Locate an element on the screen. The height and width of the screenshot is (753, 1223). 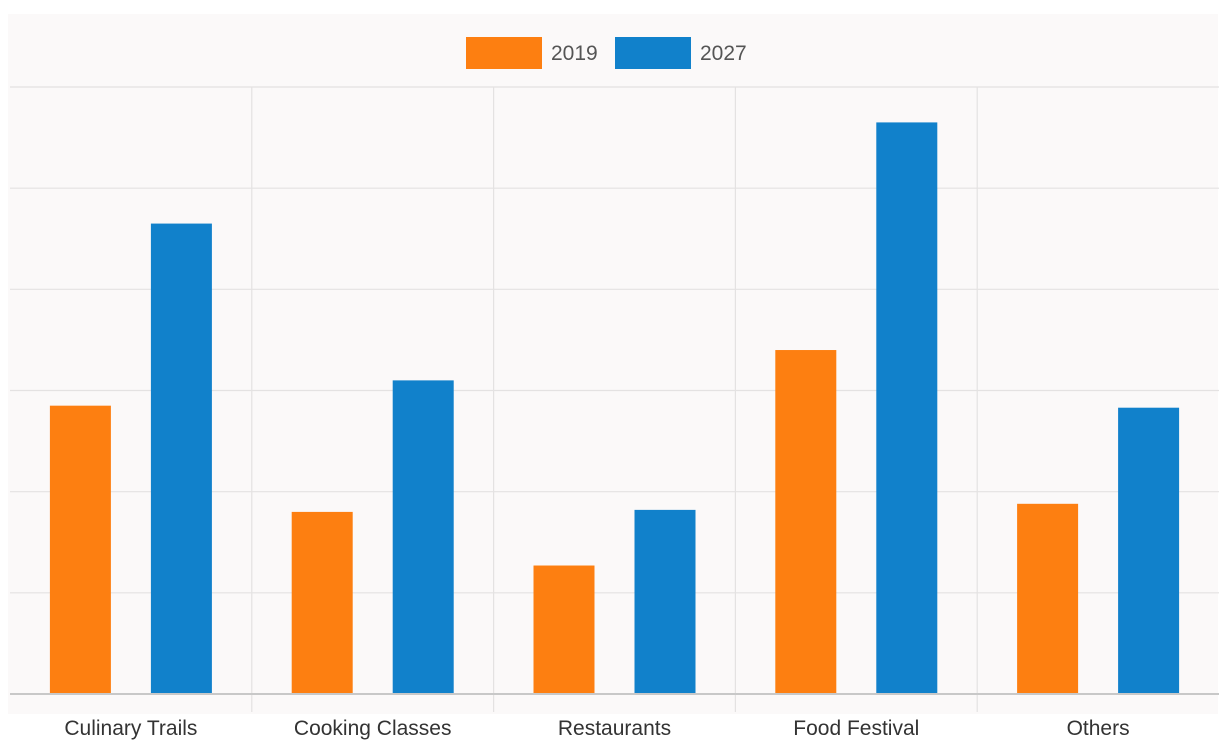
bar-2019-others is located at coordinates (1048, 598).